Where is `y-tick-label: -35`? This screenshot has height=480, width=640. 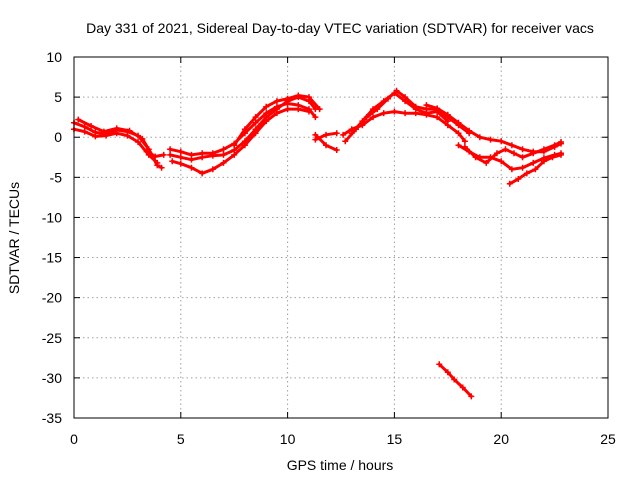
y-tick-label: -35 is located at coordinates (52, 418).